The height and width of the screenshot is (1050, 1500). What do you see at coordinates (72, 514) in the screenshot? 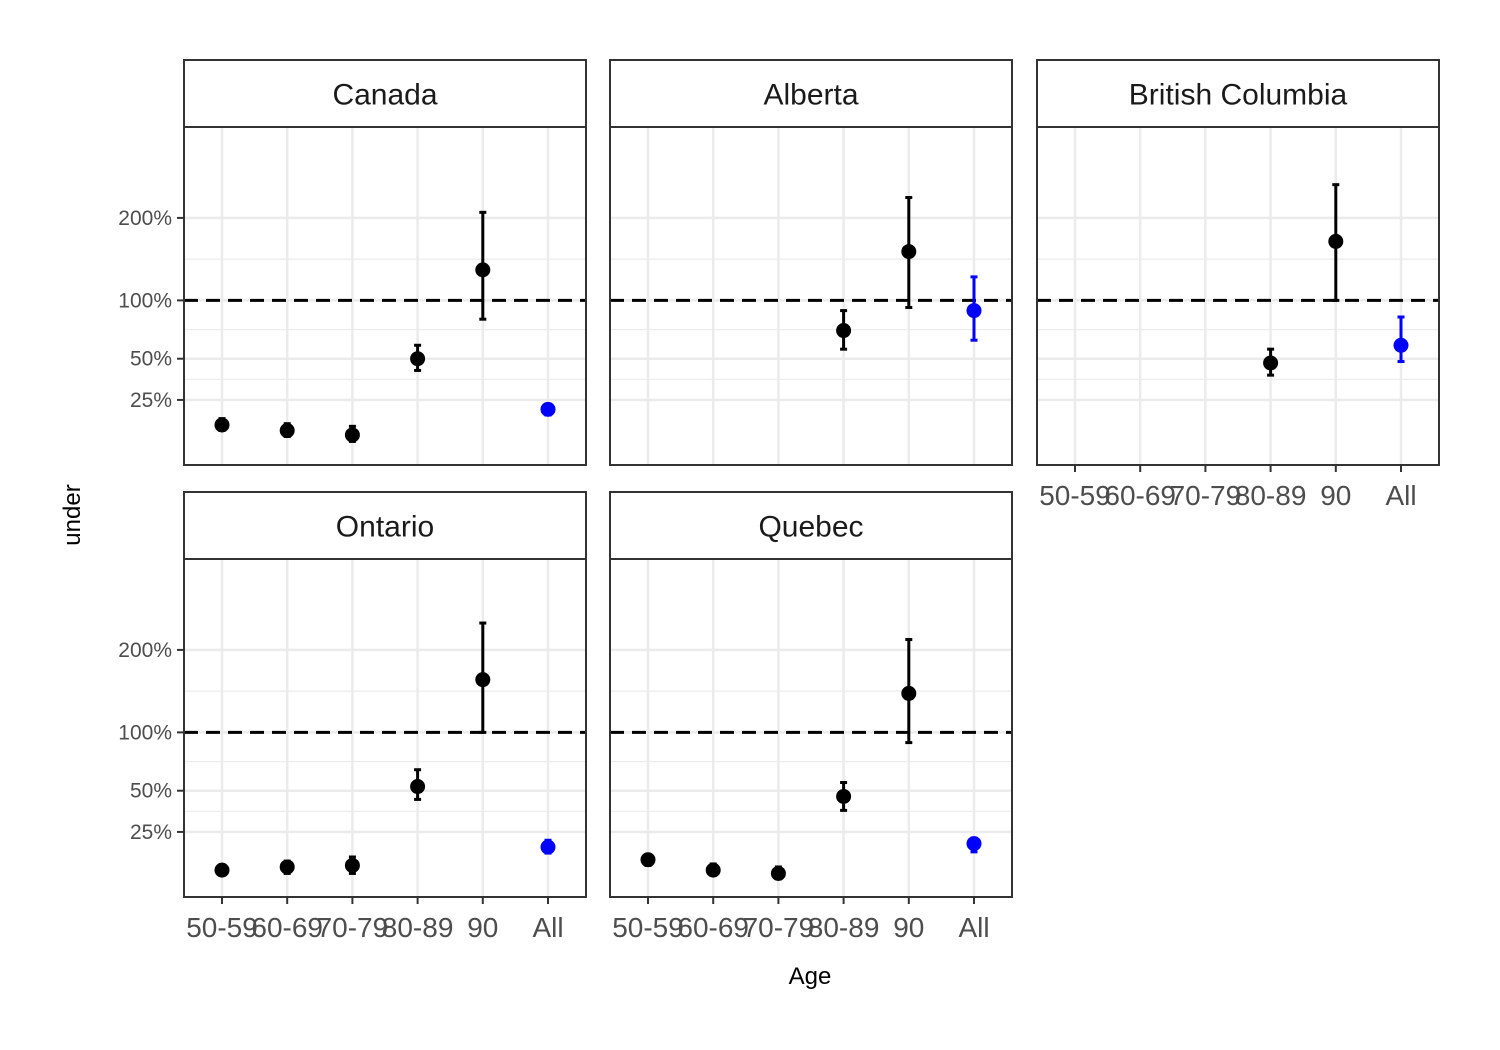
I see `y-axis-title: under` at bounding box center [72, 514].